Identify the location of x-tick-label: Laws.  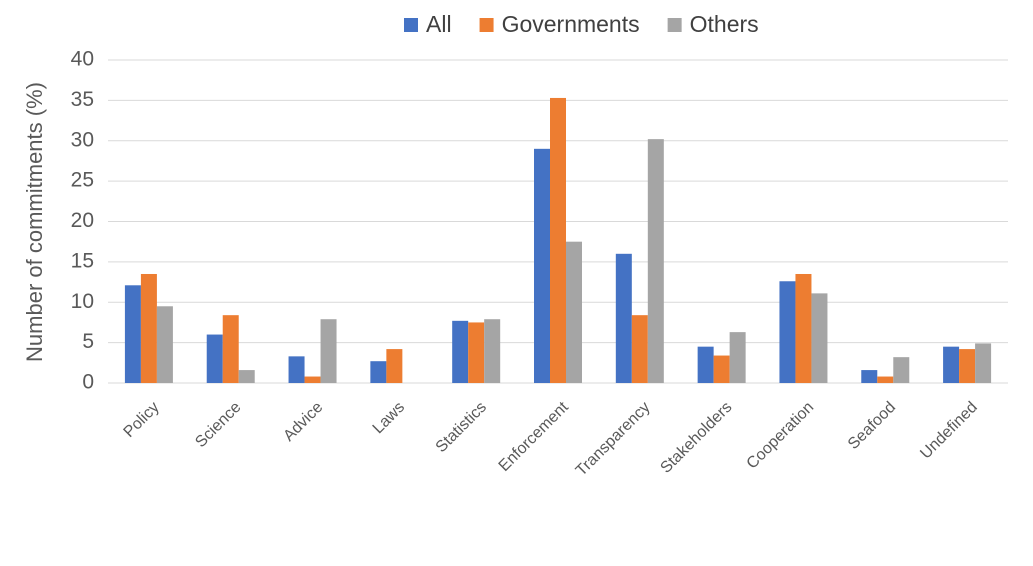
(389, 418).